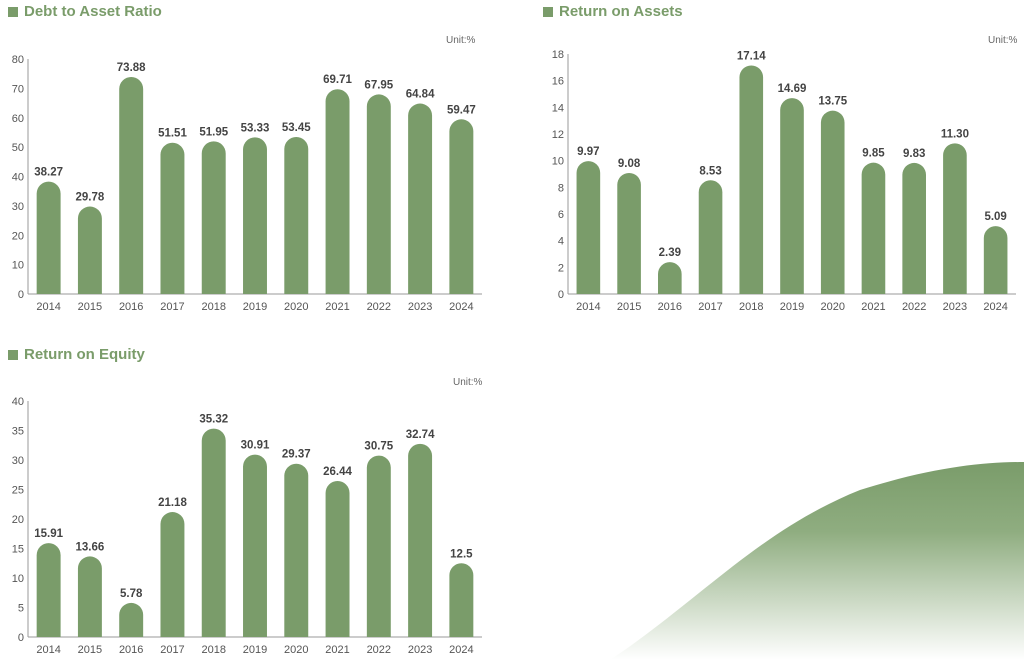 This screenshot has height=660, width=1024. I want to click on y-tick-label: 12, so click(558, 135).